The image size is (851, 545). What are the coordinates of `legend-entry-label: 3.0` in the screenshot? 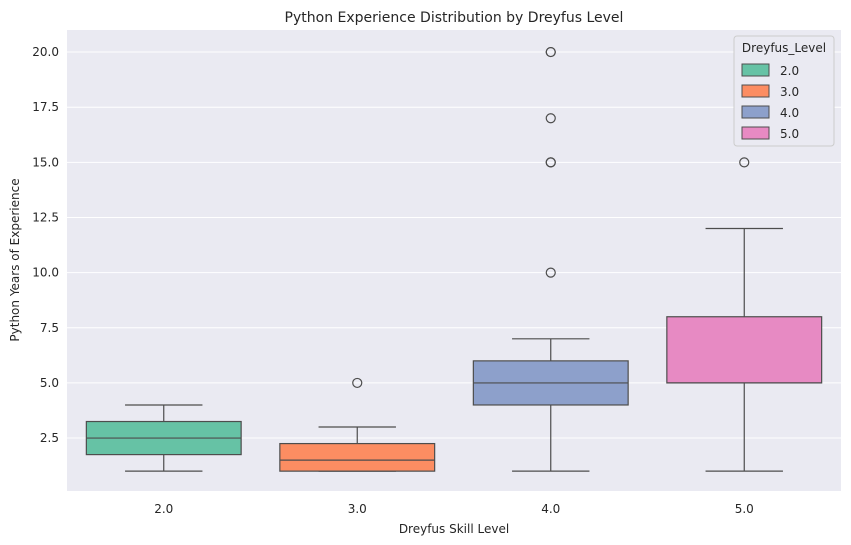 It's located at (789, 92).